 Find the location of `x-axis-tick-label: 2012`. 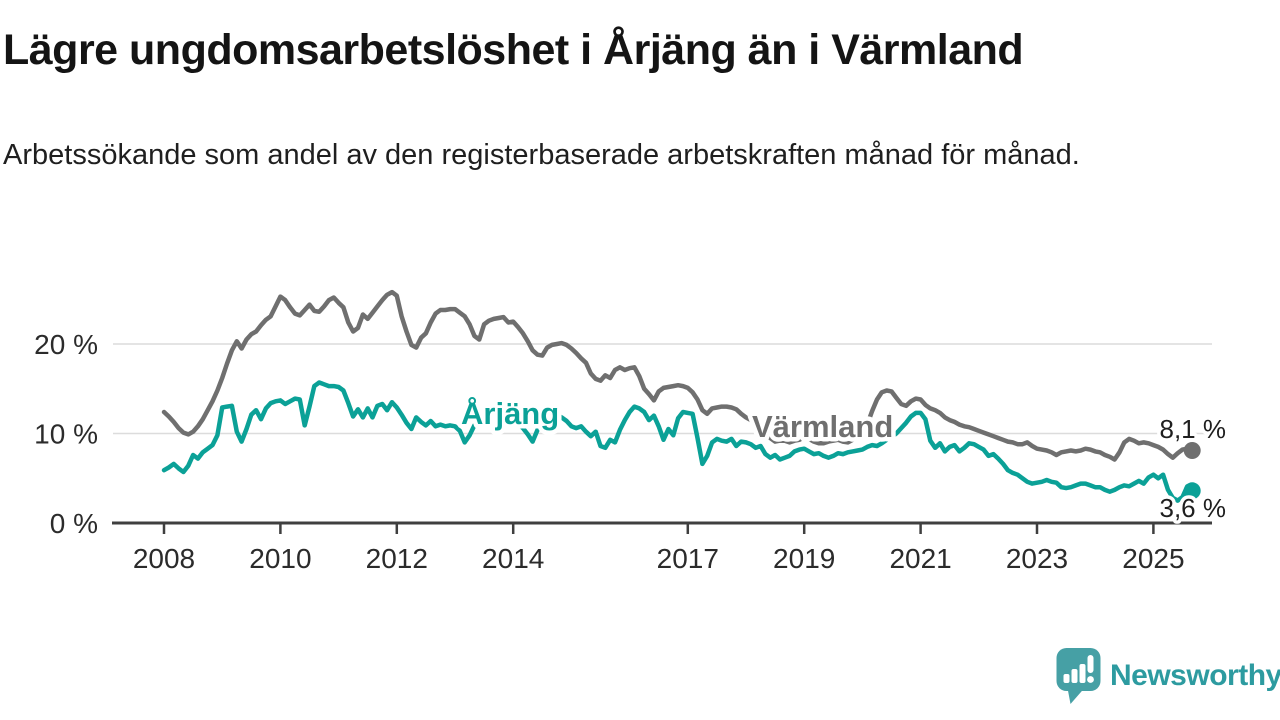

x-axis-tick-label: 2012 is located at coordinates (397, 558).